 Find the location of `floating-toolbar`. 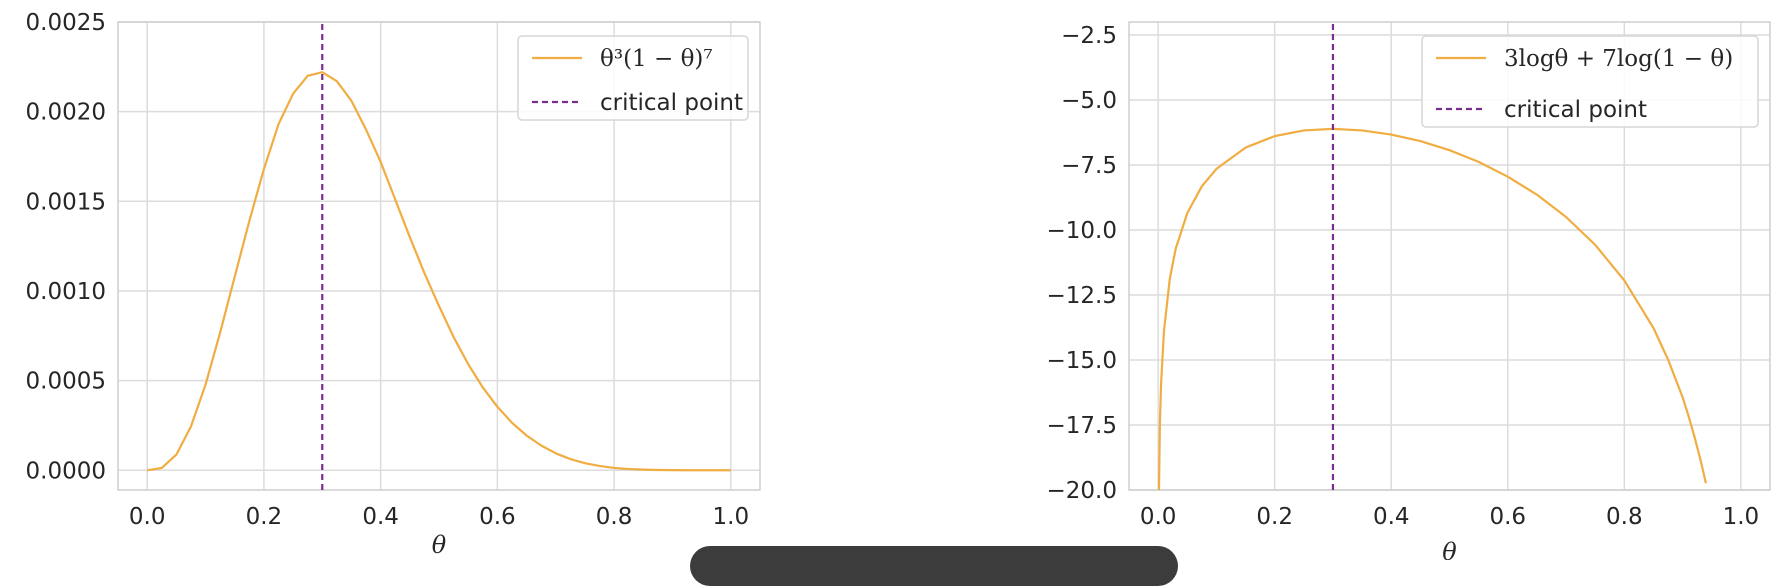

floating-toolbar is located at coordinates (934, 566).